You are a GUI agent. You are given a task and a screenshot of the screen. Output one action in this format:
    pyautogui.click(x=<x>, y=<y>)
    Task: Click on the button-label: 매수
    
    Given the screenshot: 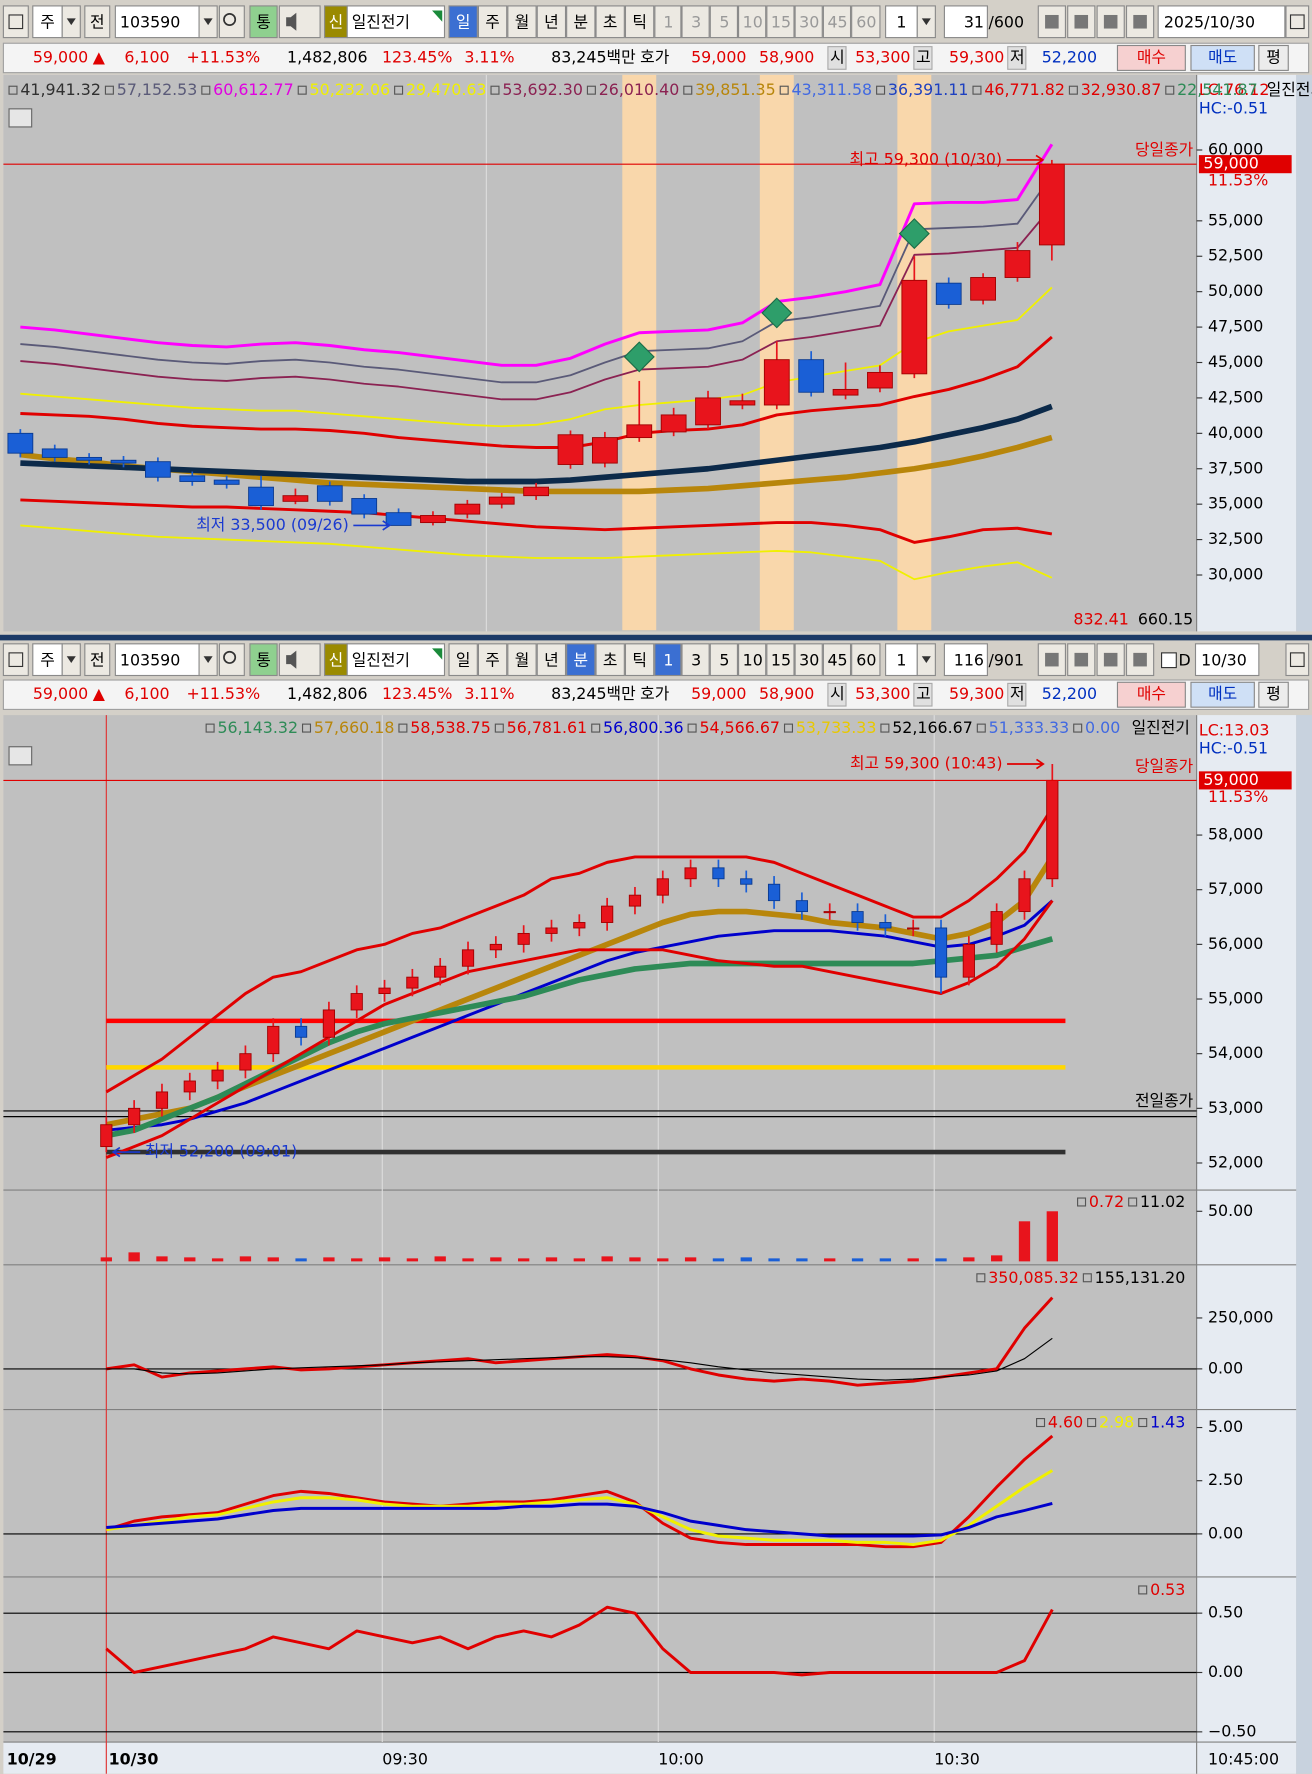 What is the action you would take?
    pyautogui.click(x=1151, y=693)
    